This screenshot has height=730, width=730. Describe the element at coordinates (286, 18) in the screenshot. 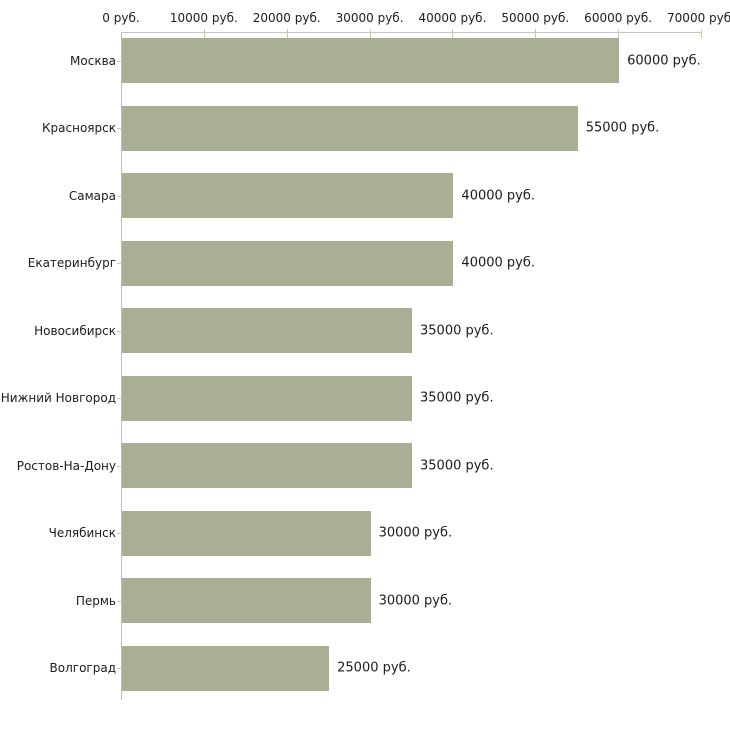

I see `x-tick-label: 20000 руб.` at that location.